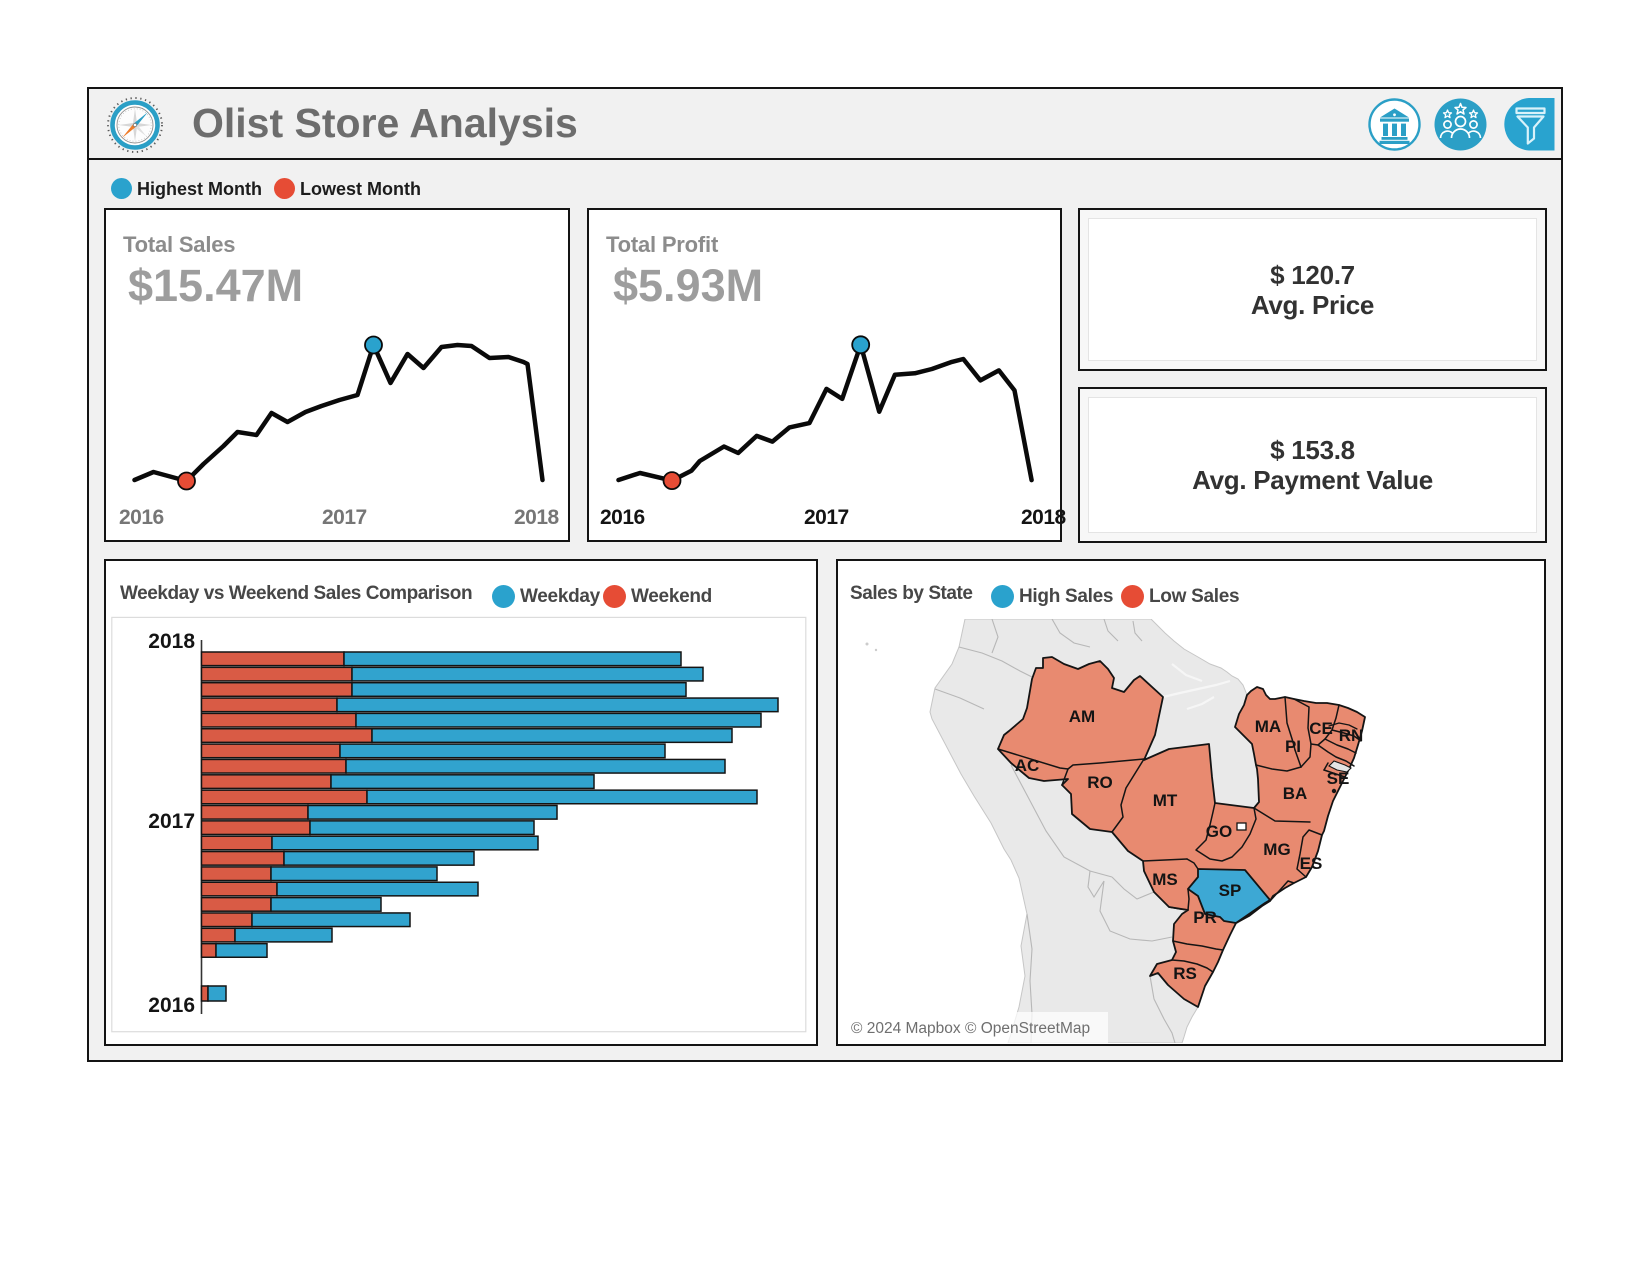  Describe the element at coordinates (171, 1005) in the screenshot. I see `svg-text: 2016` at that location.